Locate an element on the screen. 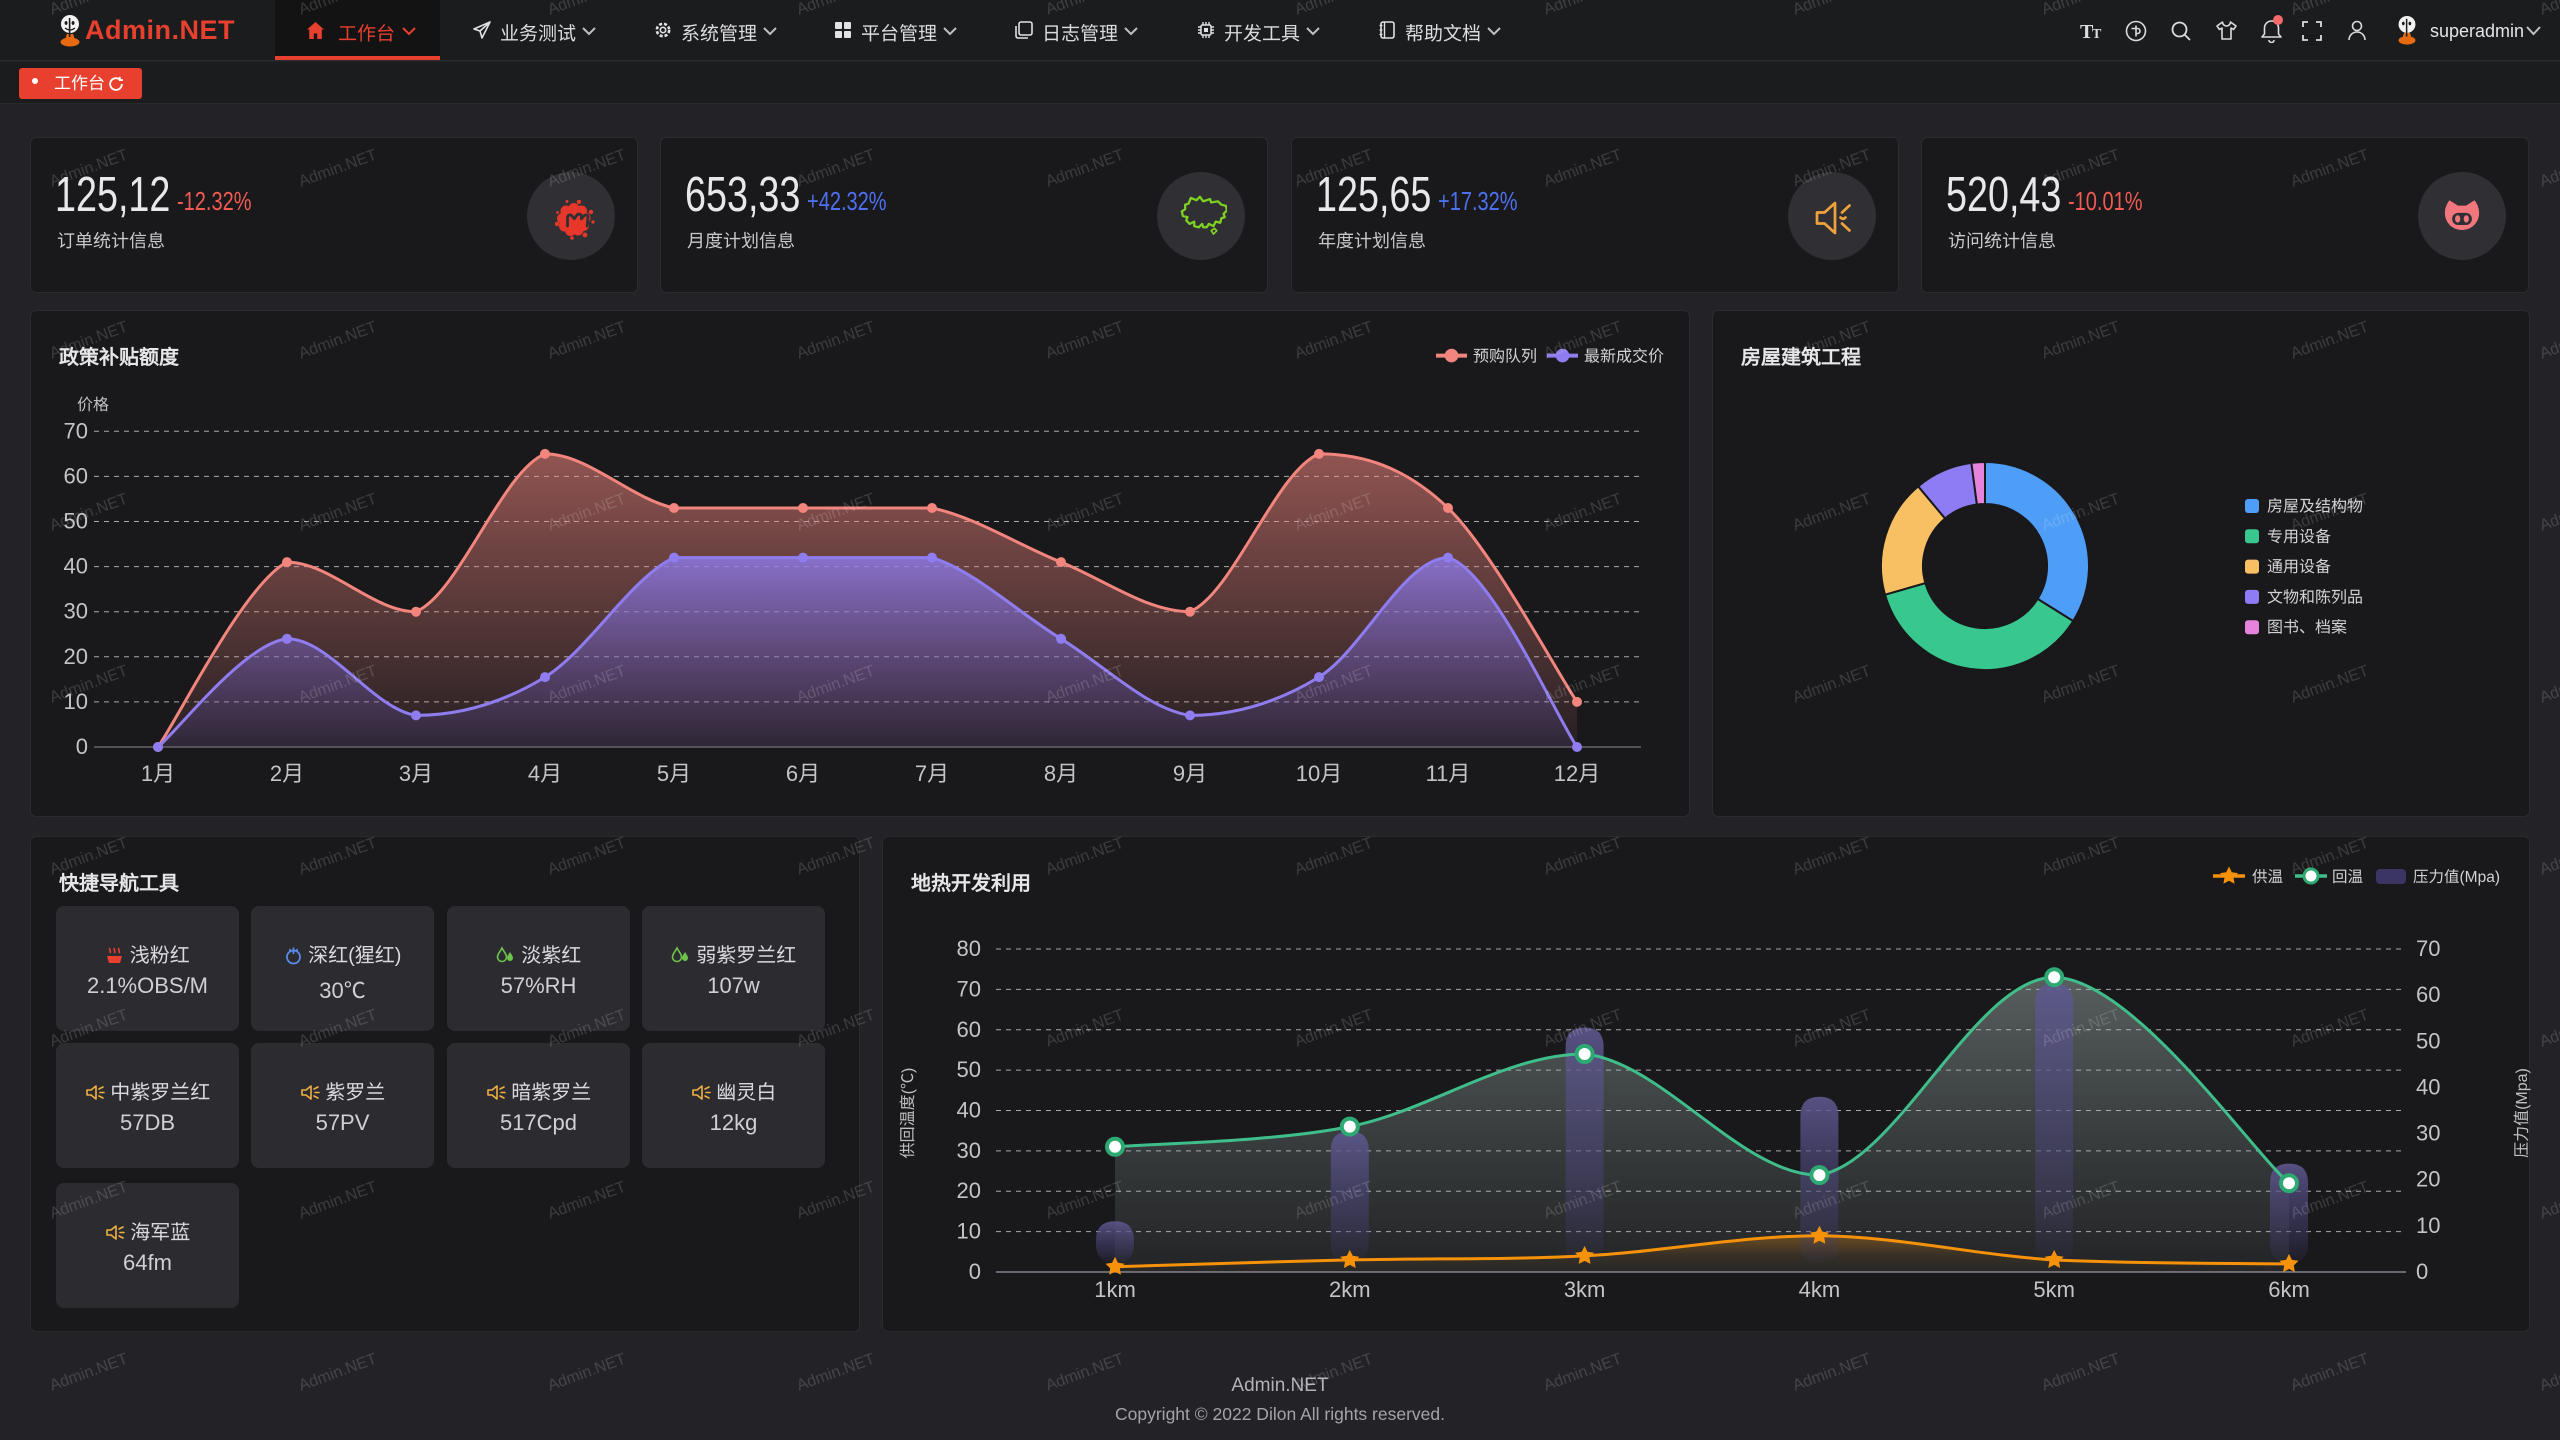 The width and height of the screenshot is (2560, 1440). svg-text: 4km is located at coordinates (1820, 1289).